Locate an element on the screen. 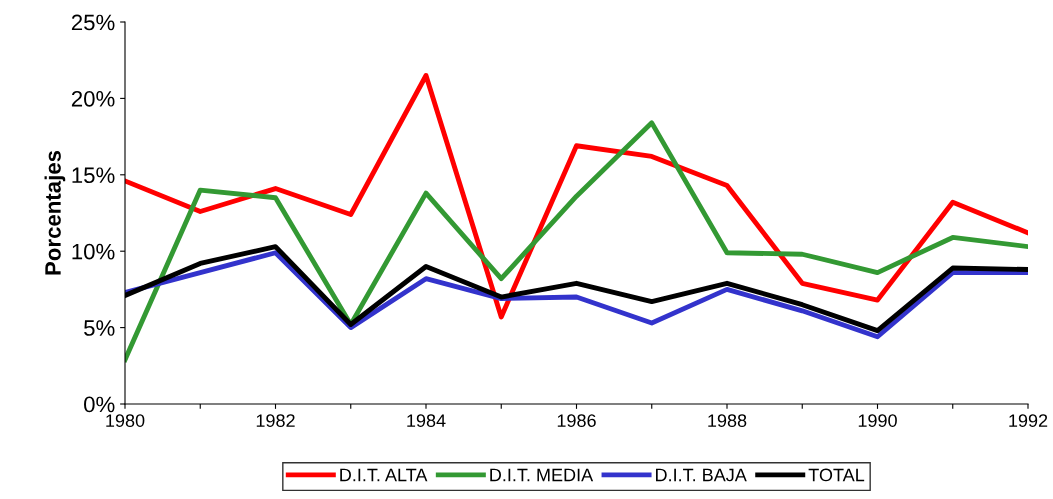  legend-label: TOTAL is located at coordinates (836, 475).